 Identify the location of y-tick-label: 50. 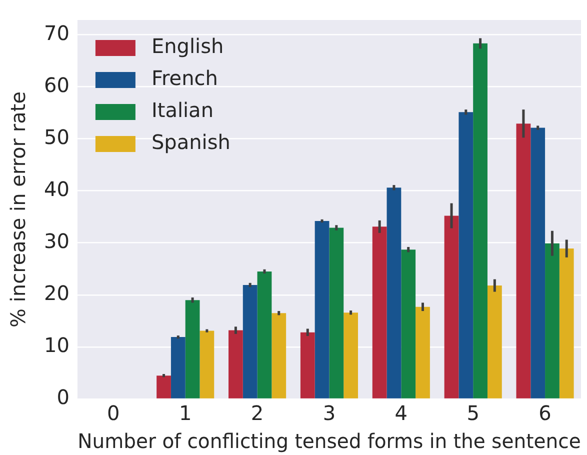
(57, 136).